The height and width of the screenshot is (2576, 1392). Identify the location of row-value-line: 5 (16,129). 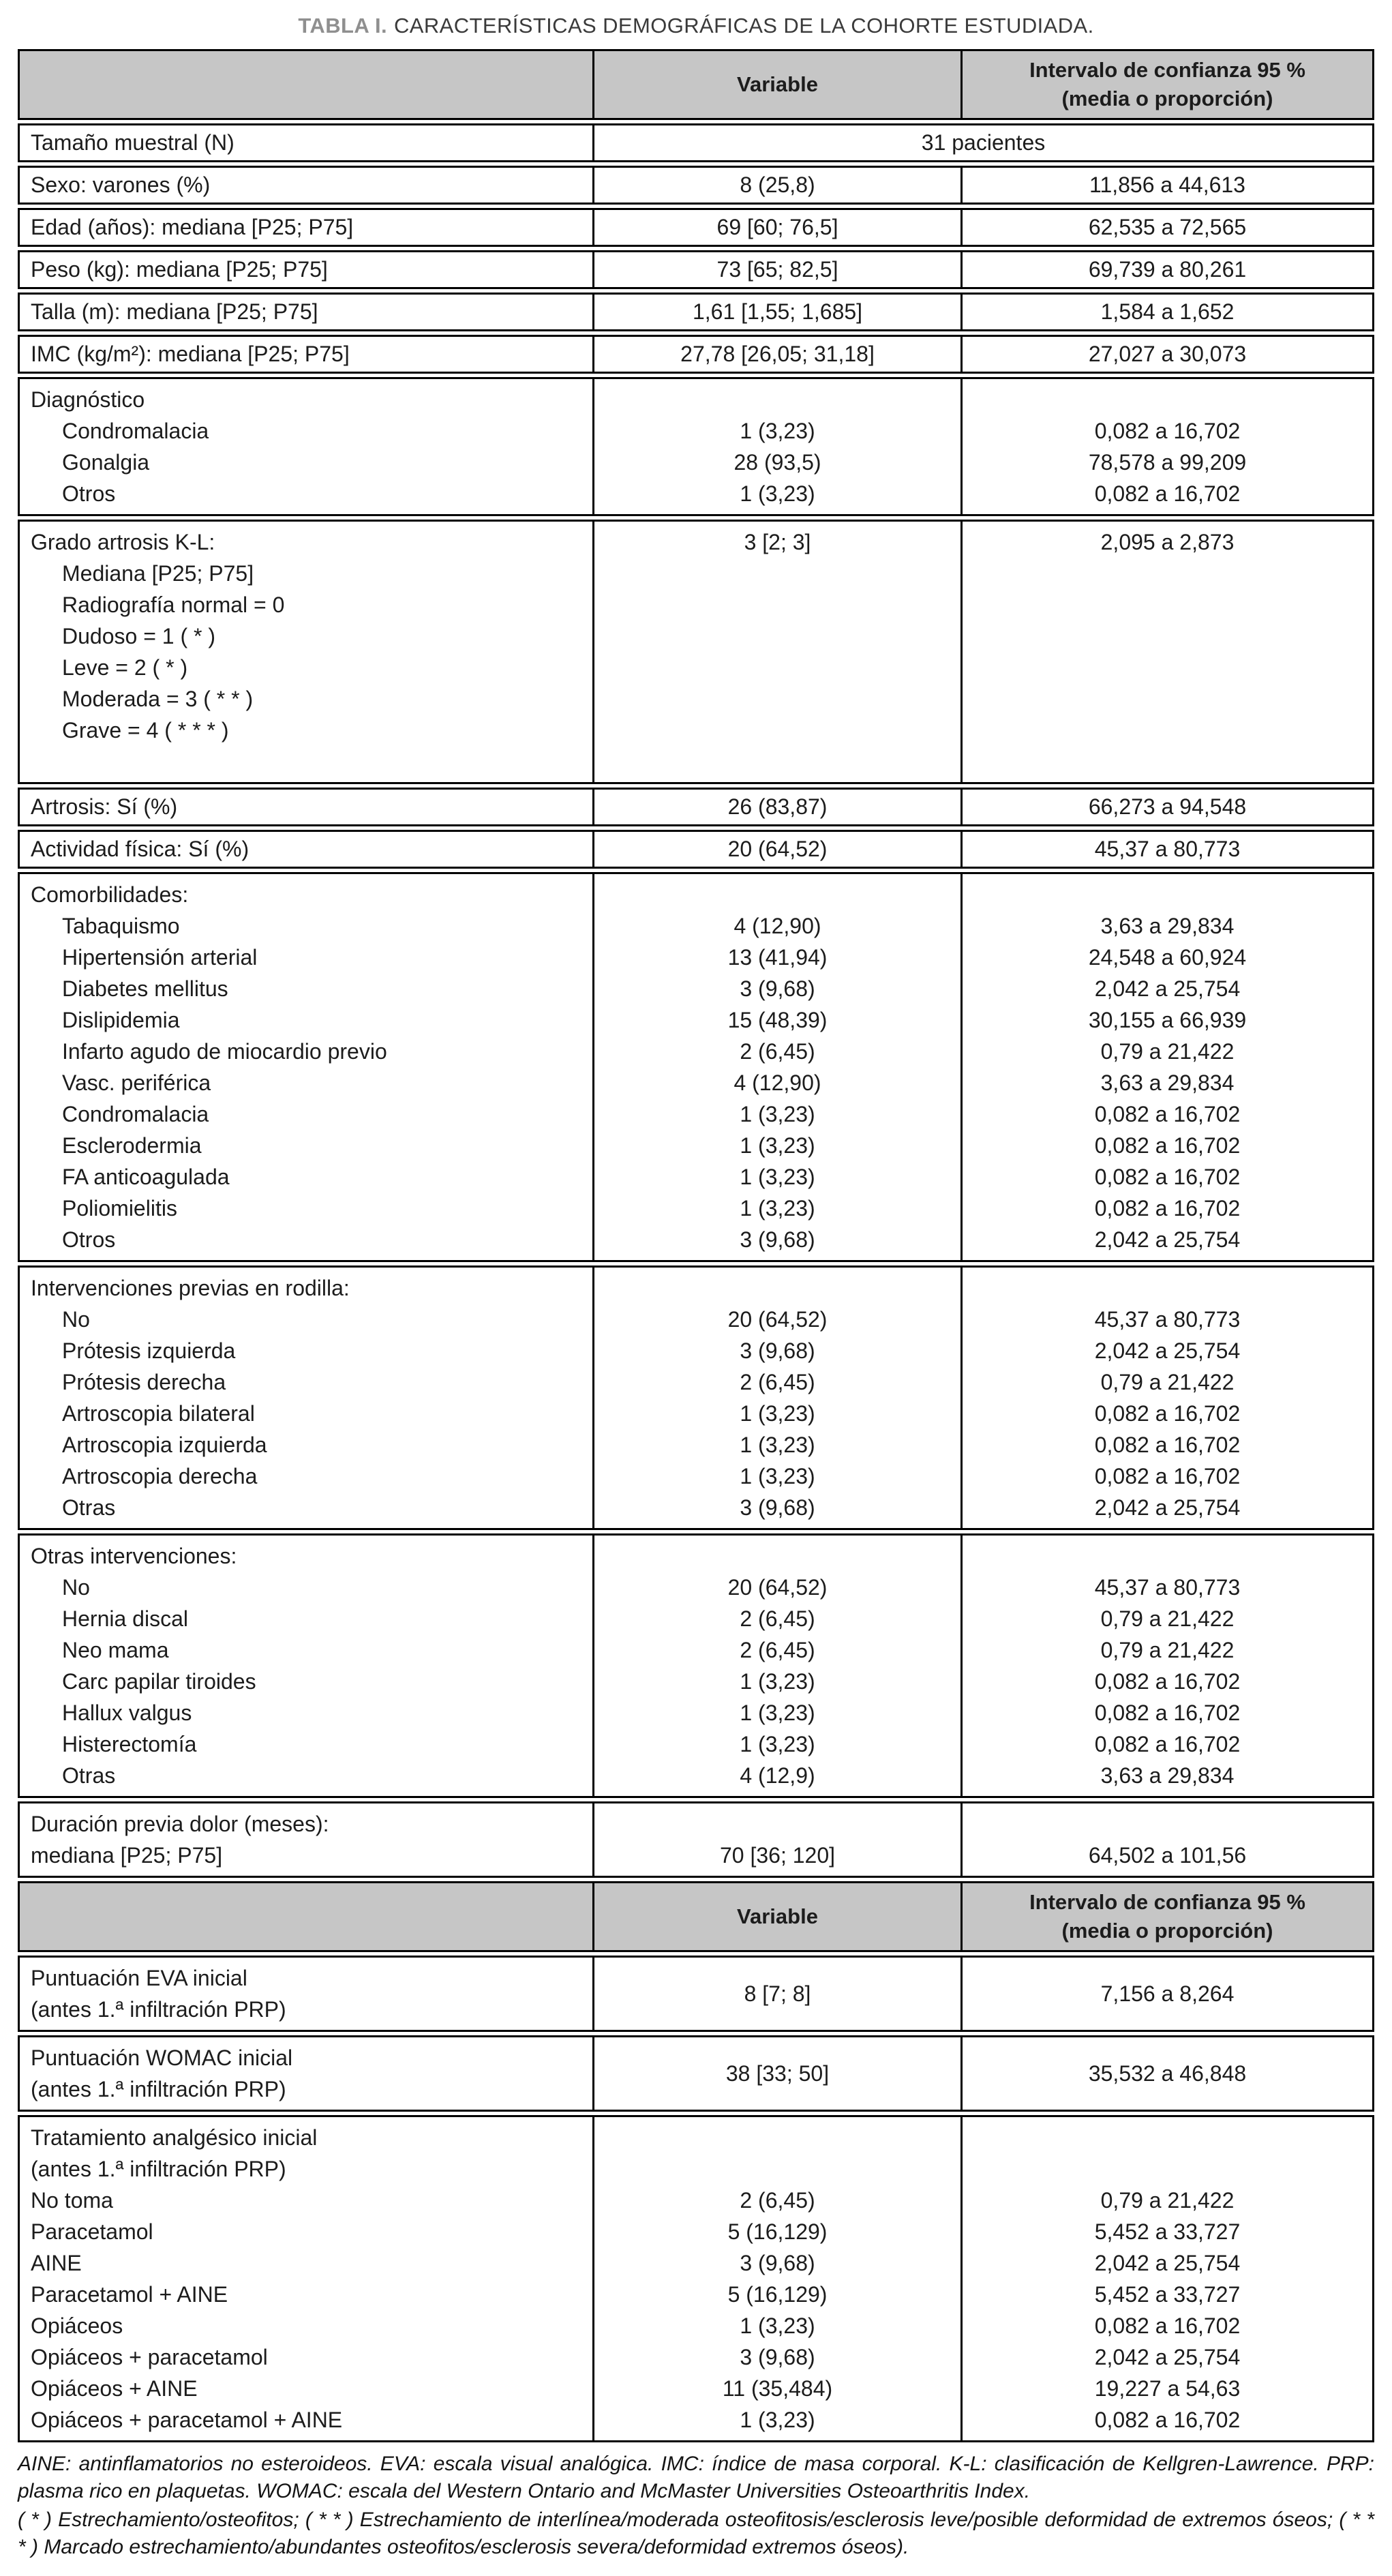
(777, 2231).